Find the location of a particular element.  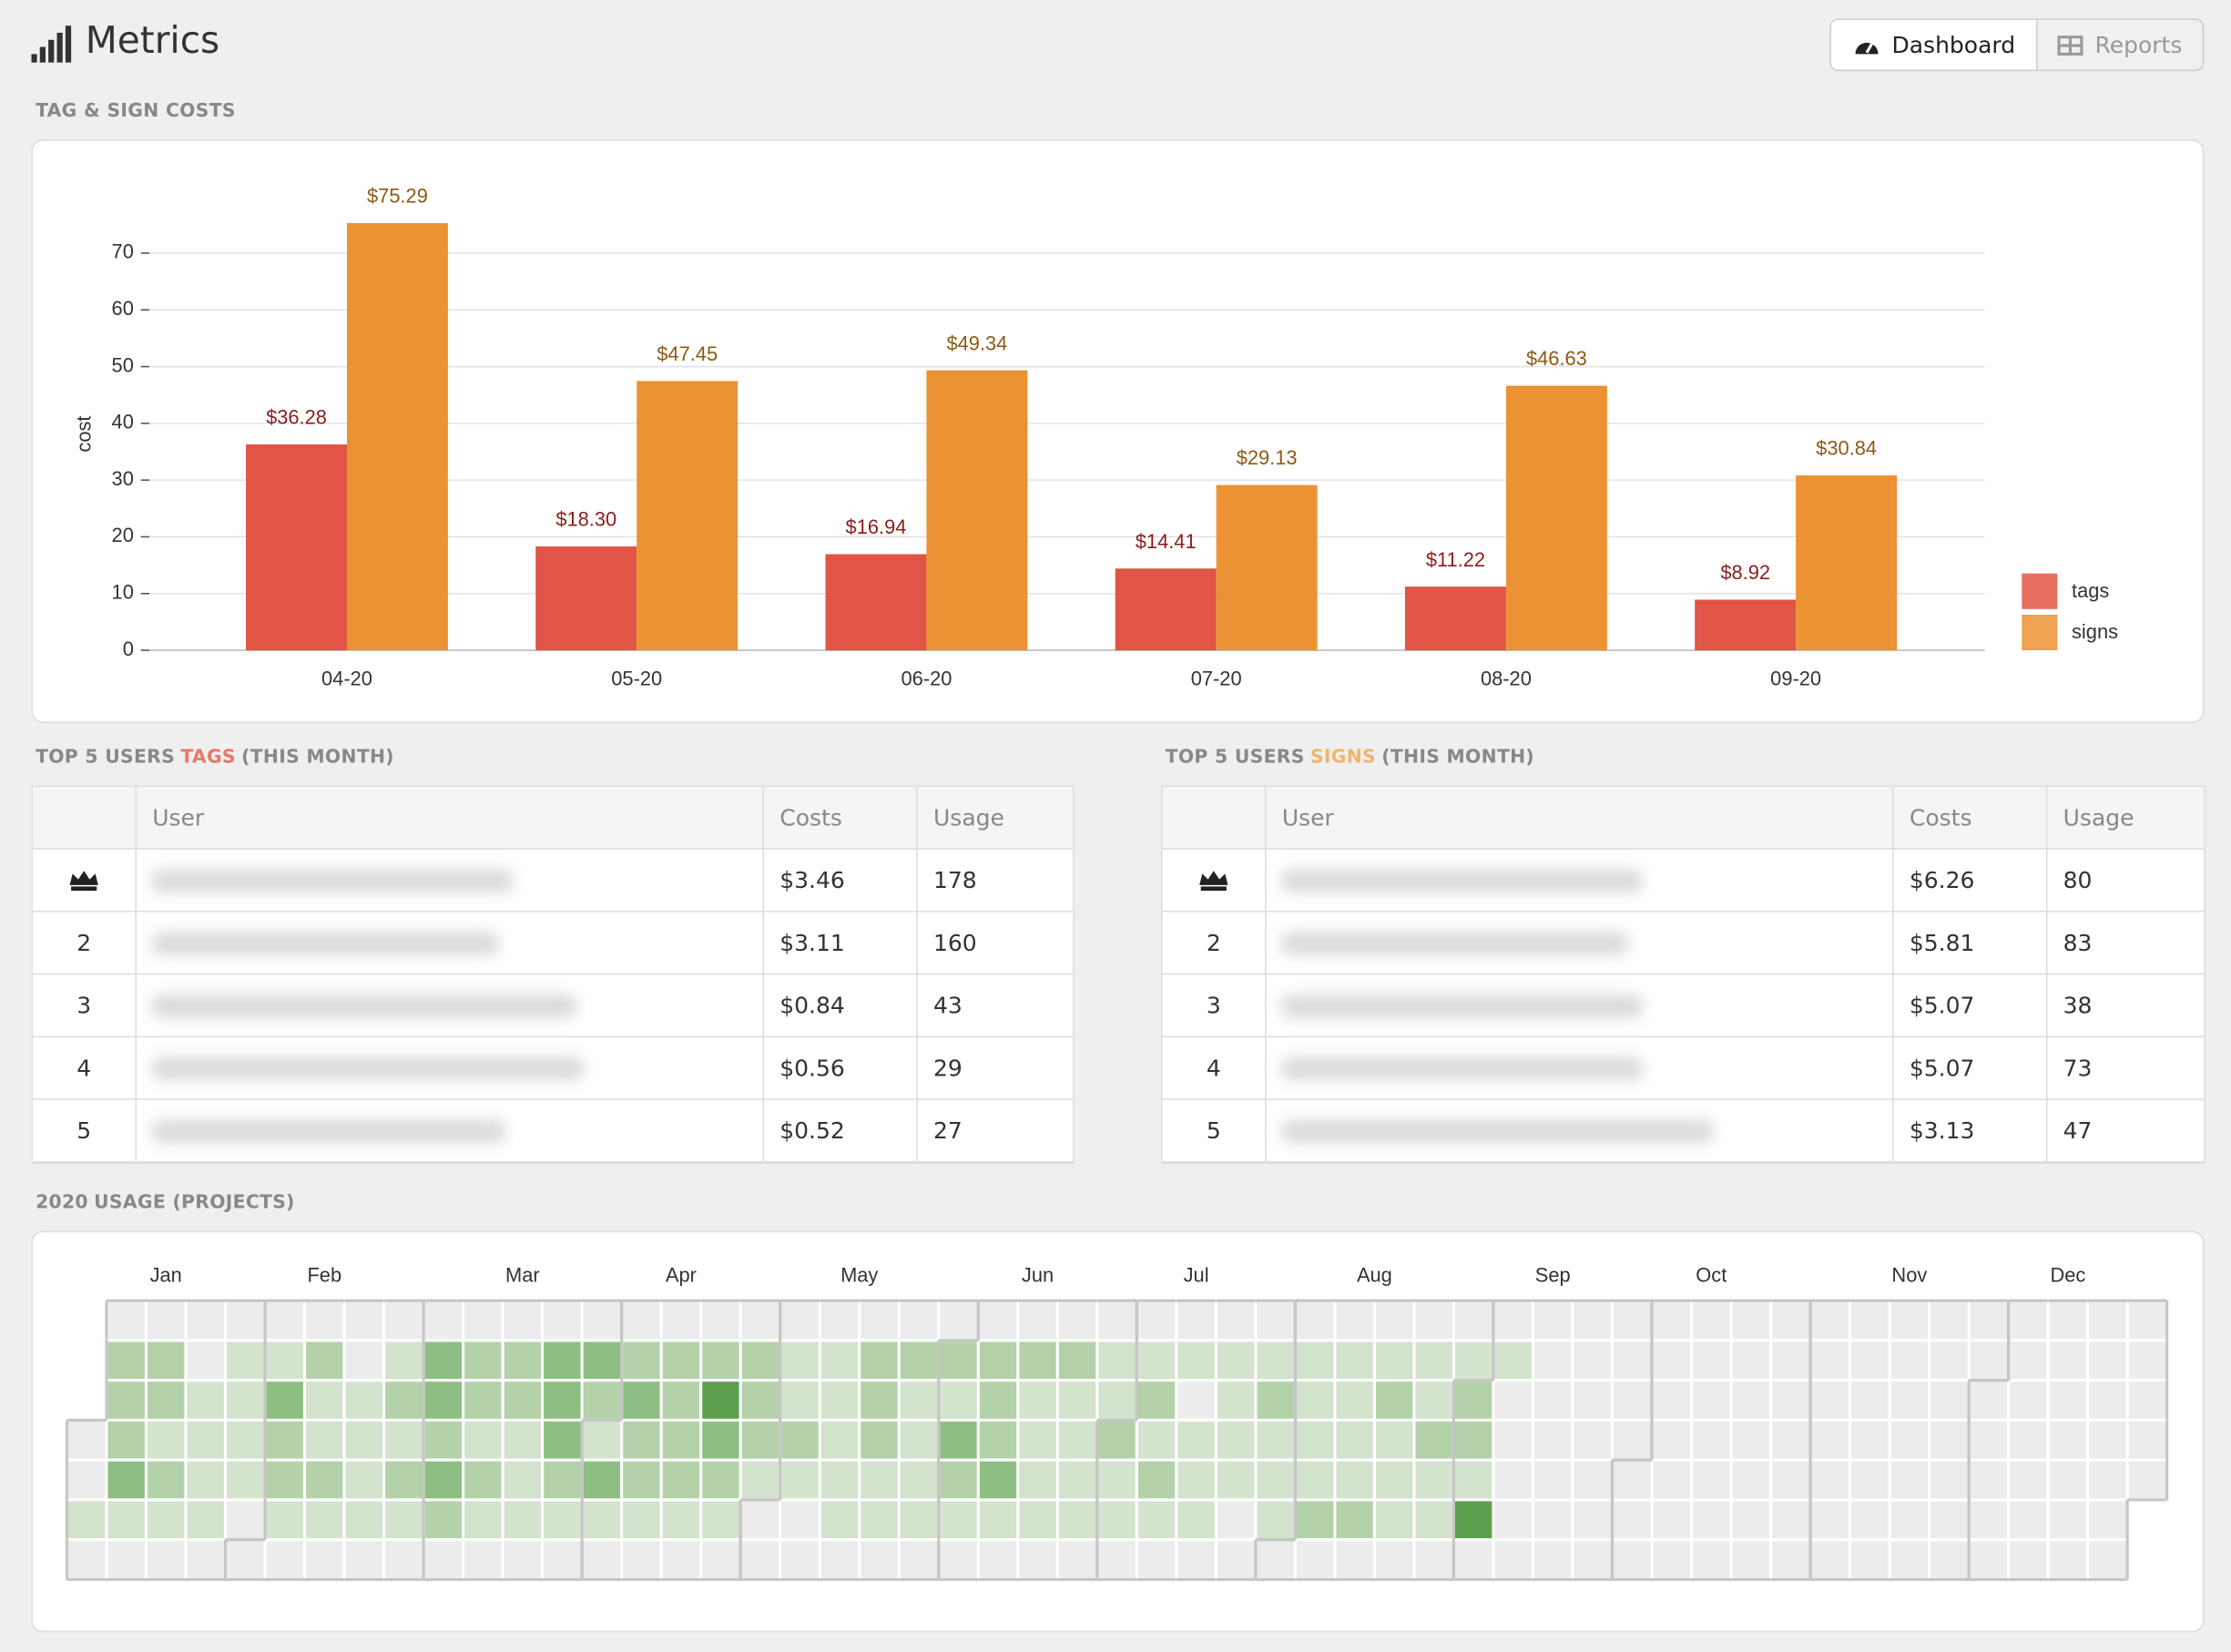

crown-icon is located at coordinates (1214, 880).